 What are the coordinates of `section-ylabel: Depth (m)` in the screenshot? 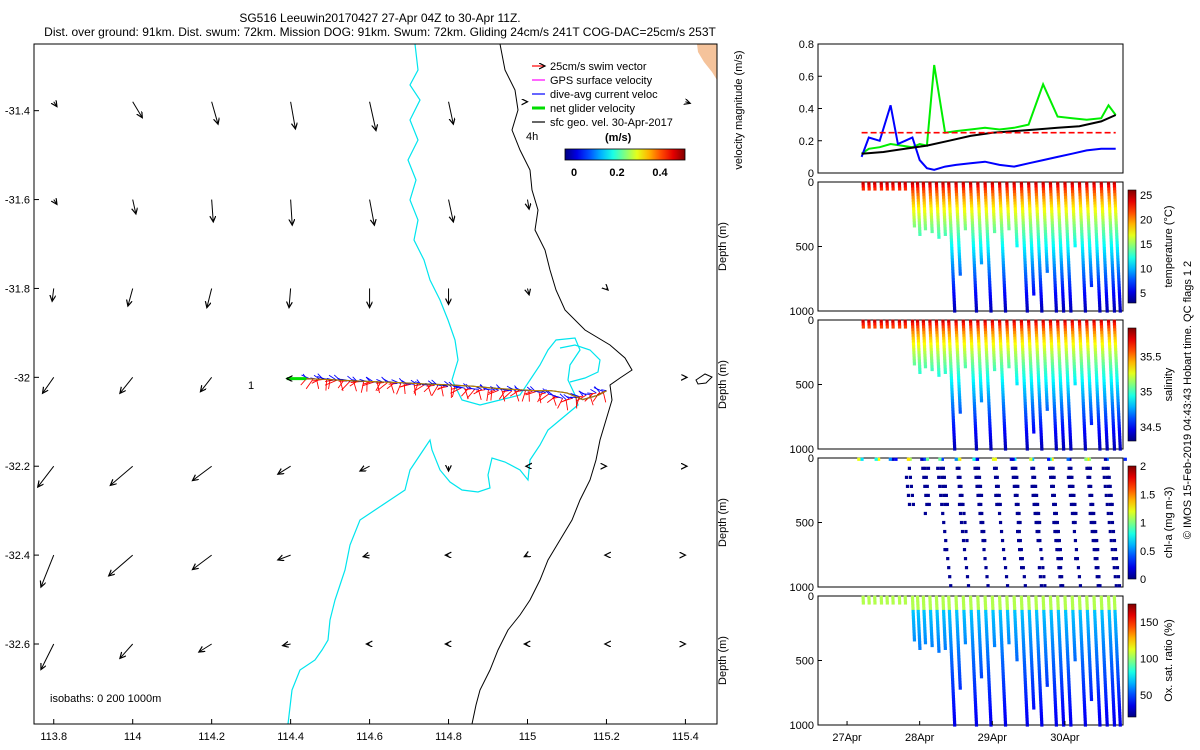 It's located at (723, 660).